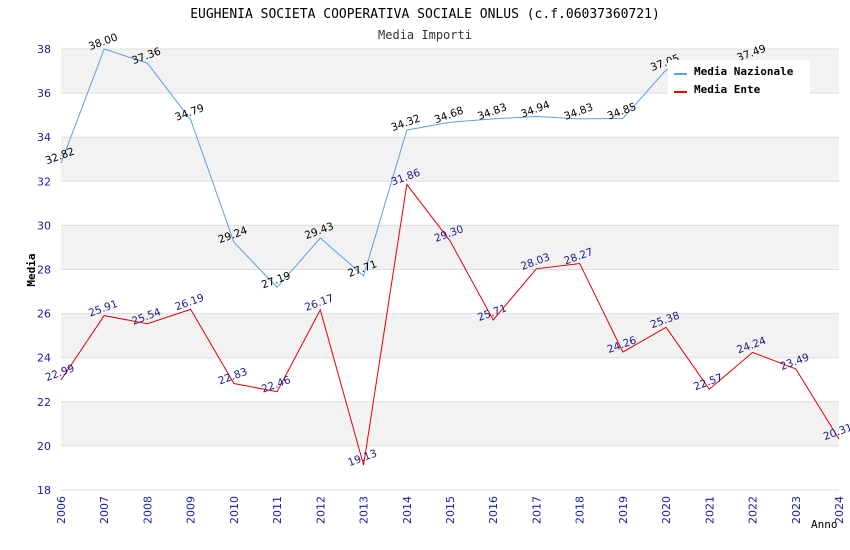 This screenshot has height=550, width=850. What do you see at coordinates (61, 510) in the screenshot?
I see `x-tick-label: 2006` at bounding box center [61, 510].